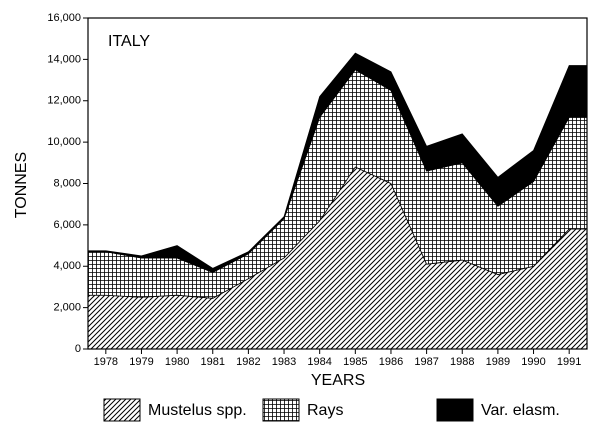 This screenshot has width=600, height=437. I want to click on y-tick-label: 14,000, so click(64, 59).